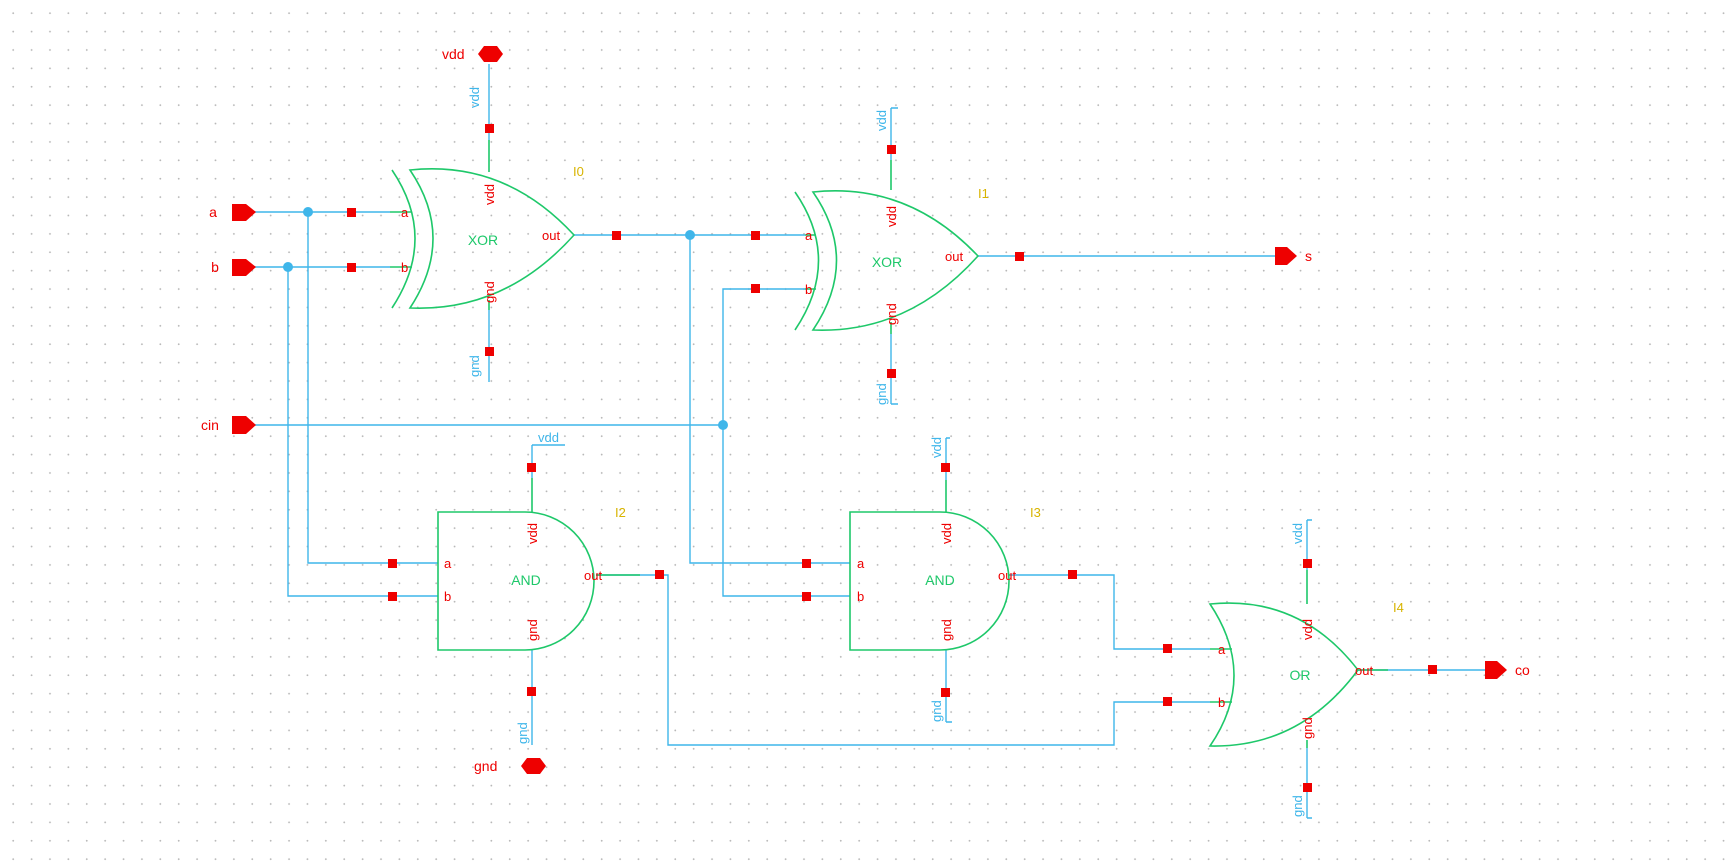 The height and width of the screenshot is (861, 1731). I want to click on wire-gnd-i3, so click(948, 686).